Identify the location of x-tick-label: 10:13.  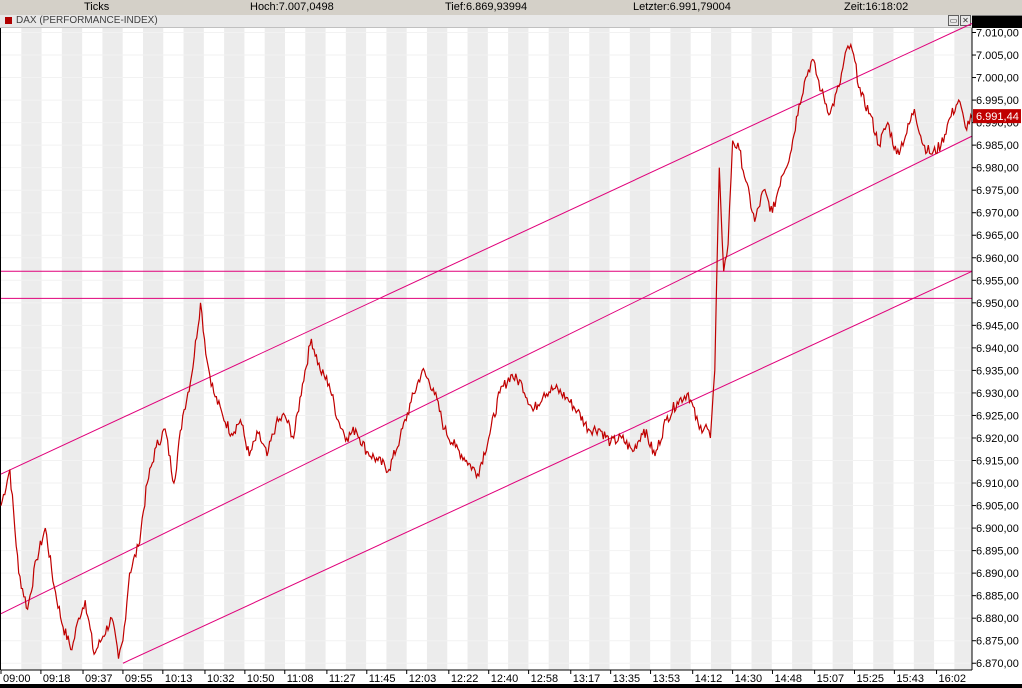
(179, 679).